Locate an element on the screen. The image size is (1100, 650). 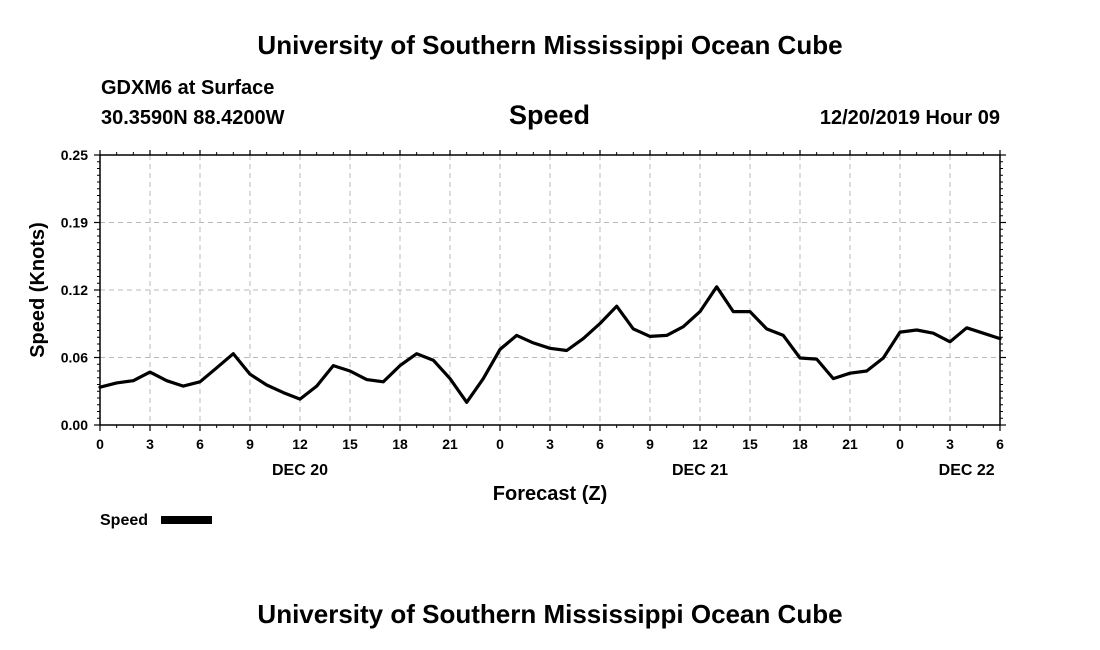
day-label: DEC 22 is located at coordinates (967, 470).